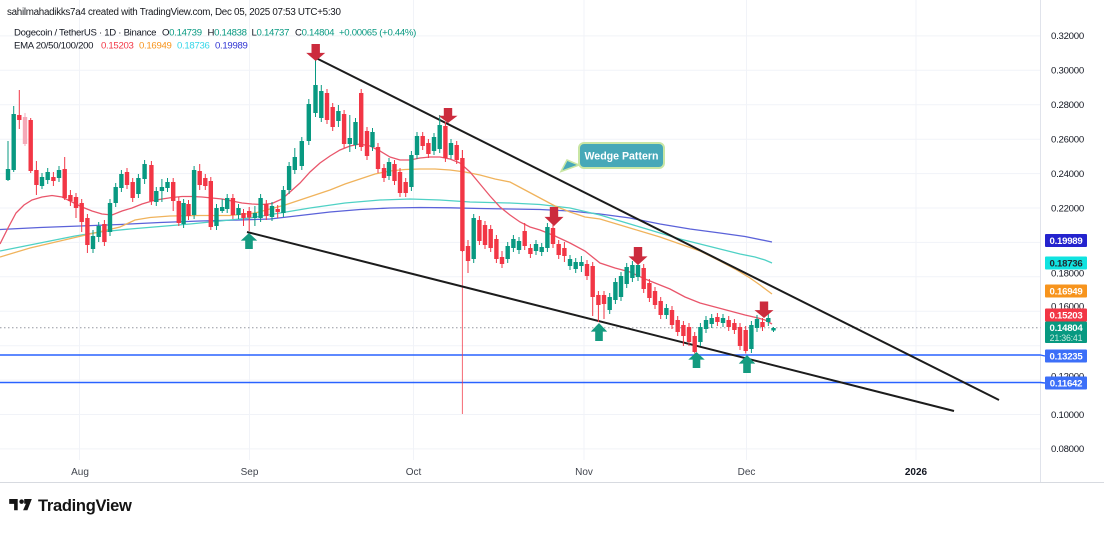  Describe the element at coordinates (622, 157) in the screenshot. I see `svg-text: Wedge Pattern` at that location.